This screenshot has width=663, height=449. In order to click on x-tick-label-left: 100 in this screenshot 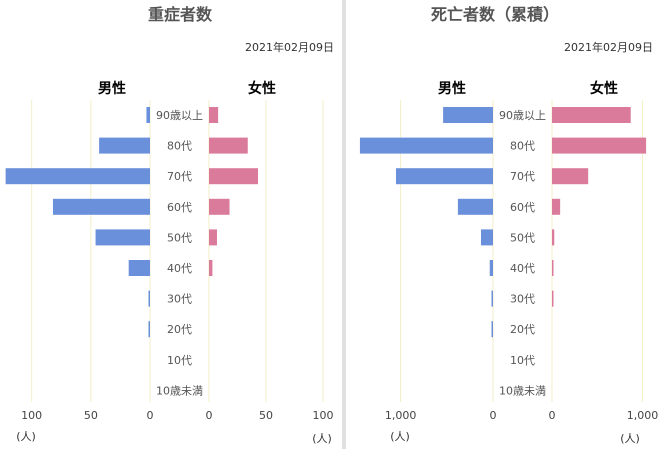, I will do `click(31, 415)`.